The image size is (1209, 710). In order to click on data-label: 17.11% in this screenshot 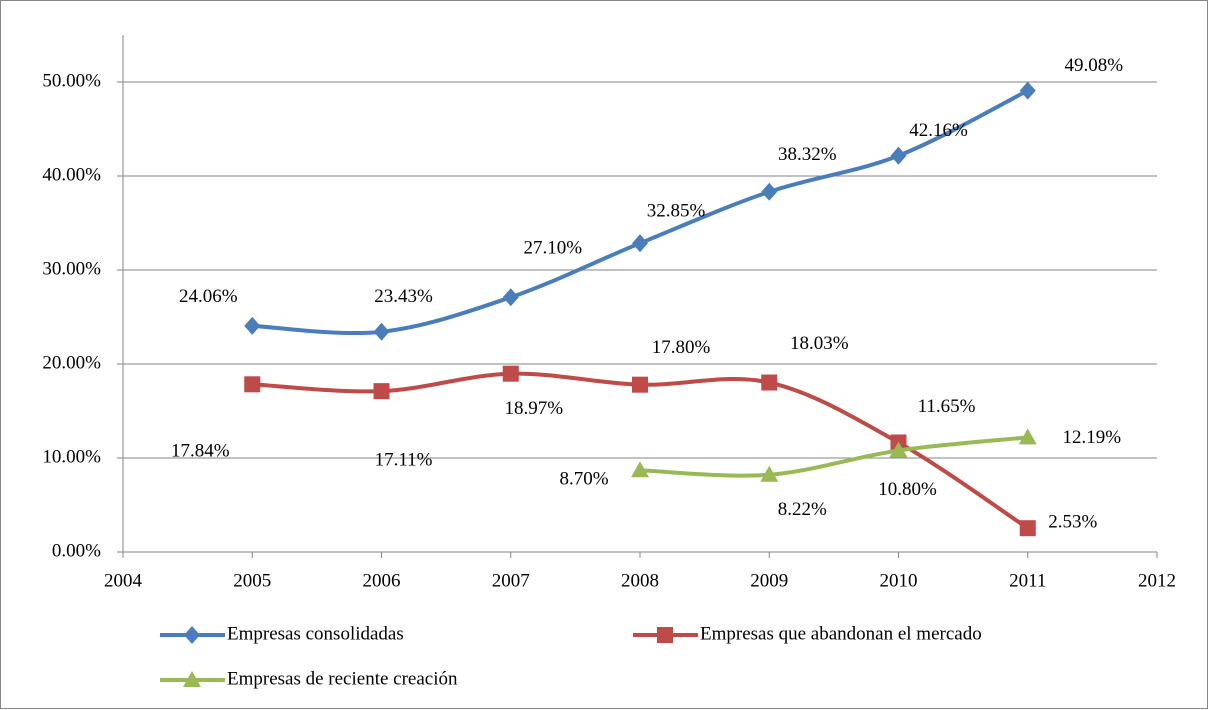, I will do `click(404, 460)`.